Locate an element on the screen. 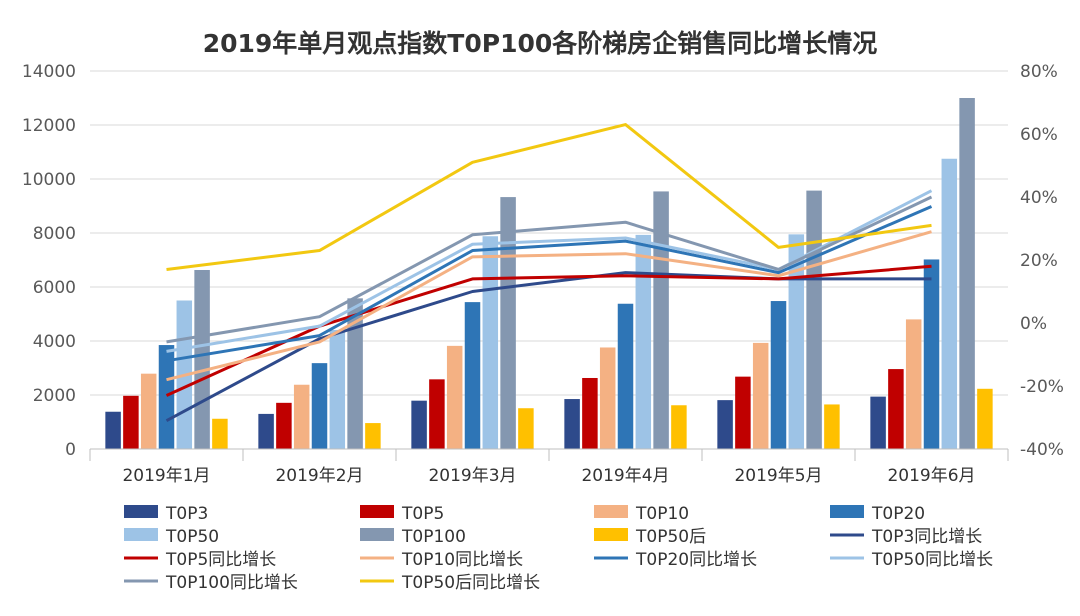 This screenshot has height=616, width=1080. y2-tick-label: -20% is located at coordinates (1042, 387).